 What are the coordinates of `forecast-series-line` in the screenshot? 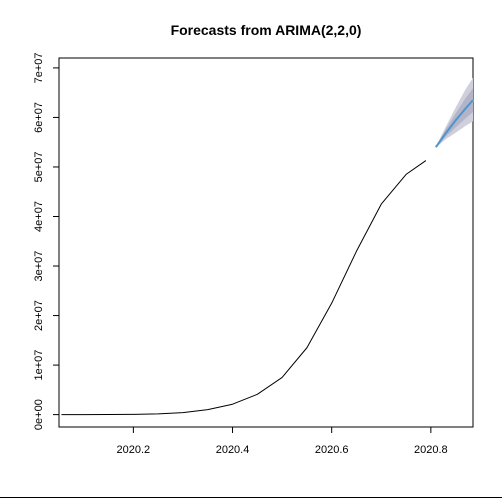 It's located at (454, 123).